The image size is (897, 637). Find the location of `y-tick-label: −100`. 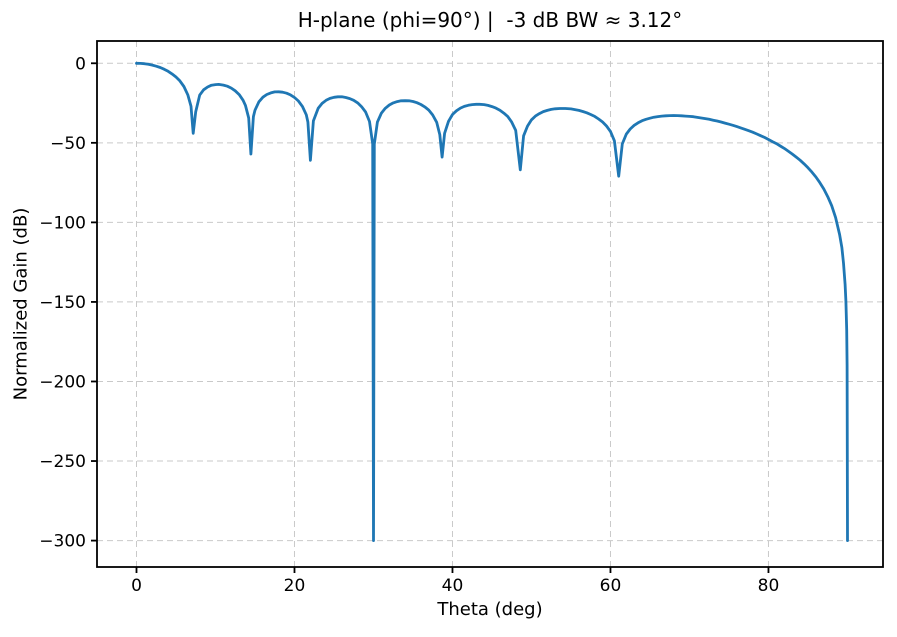

y-tick-label: −100 is located at coordinates (62, 223).